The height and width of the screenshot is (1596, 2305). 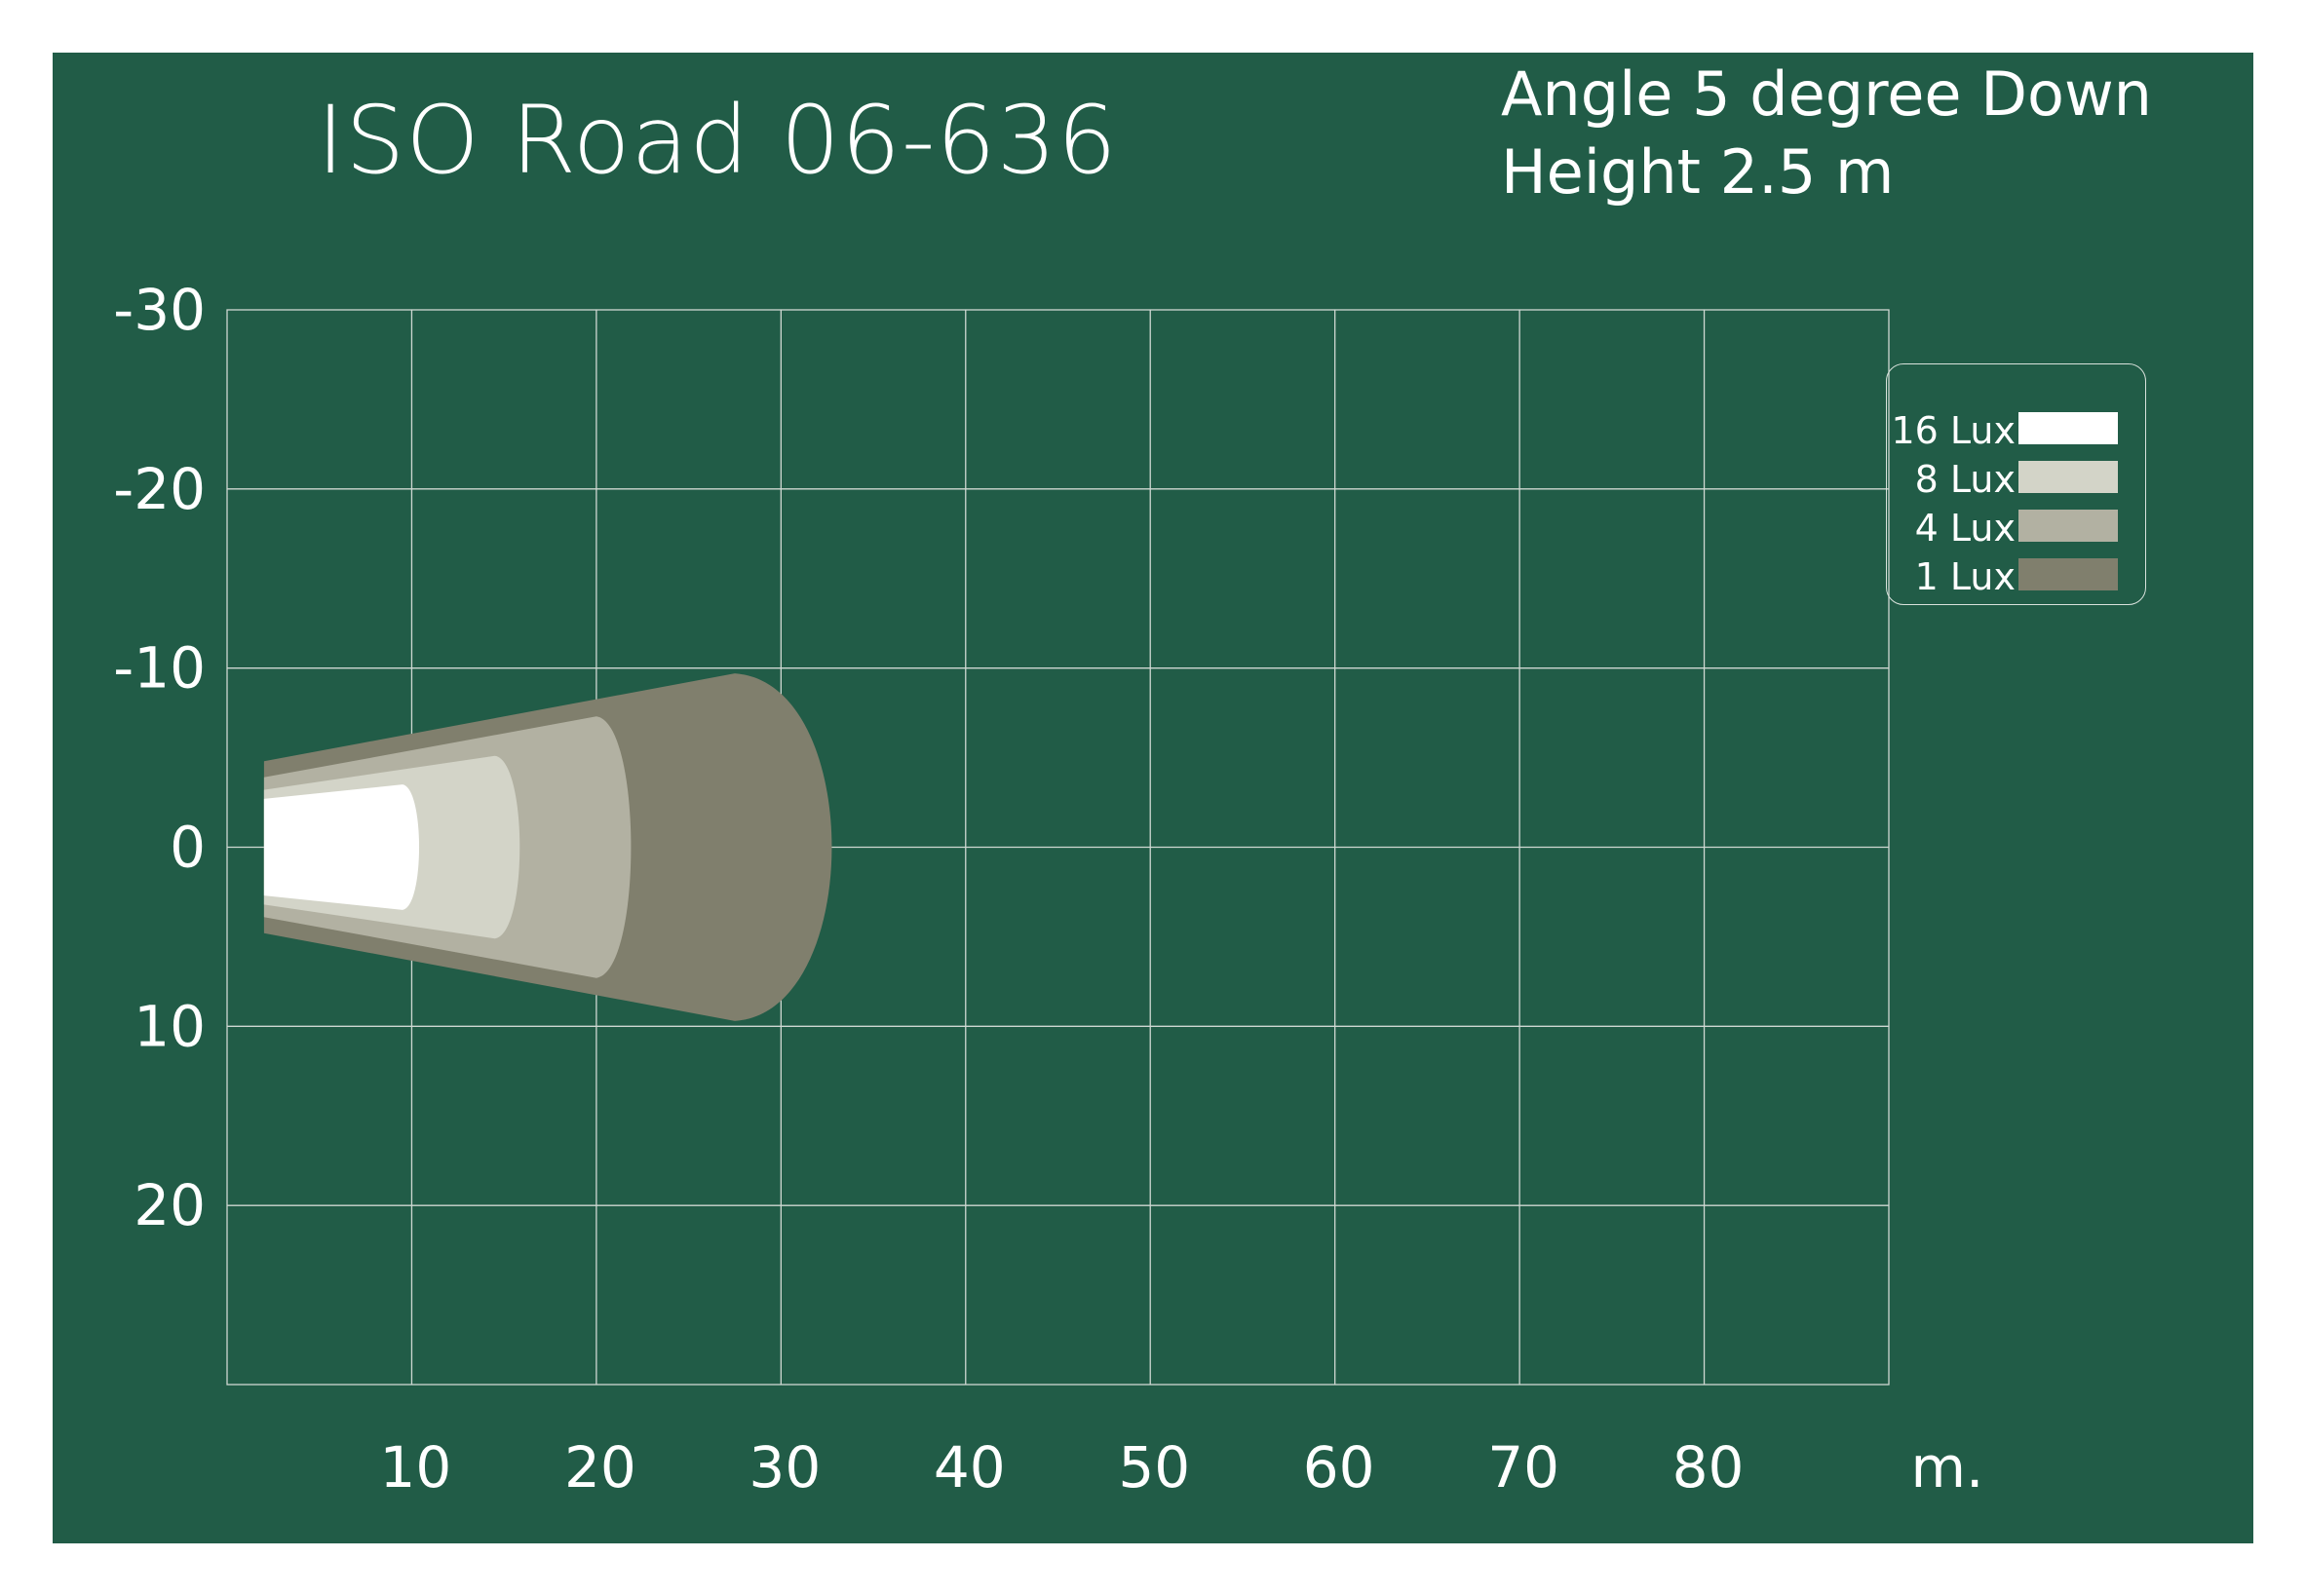 I want to click on x-tick-labels: 10 20 30 40 50 60 70 80, so click(x=1063, y=1467).